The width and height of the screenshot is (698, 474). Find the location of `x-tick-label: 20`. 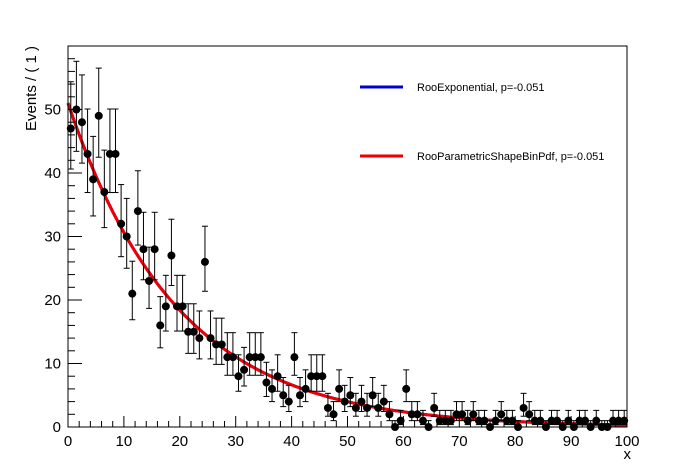

x-tick-label: 20 is located at coordinates (179, 441).